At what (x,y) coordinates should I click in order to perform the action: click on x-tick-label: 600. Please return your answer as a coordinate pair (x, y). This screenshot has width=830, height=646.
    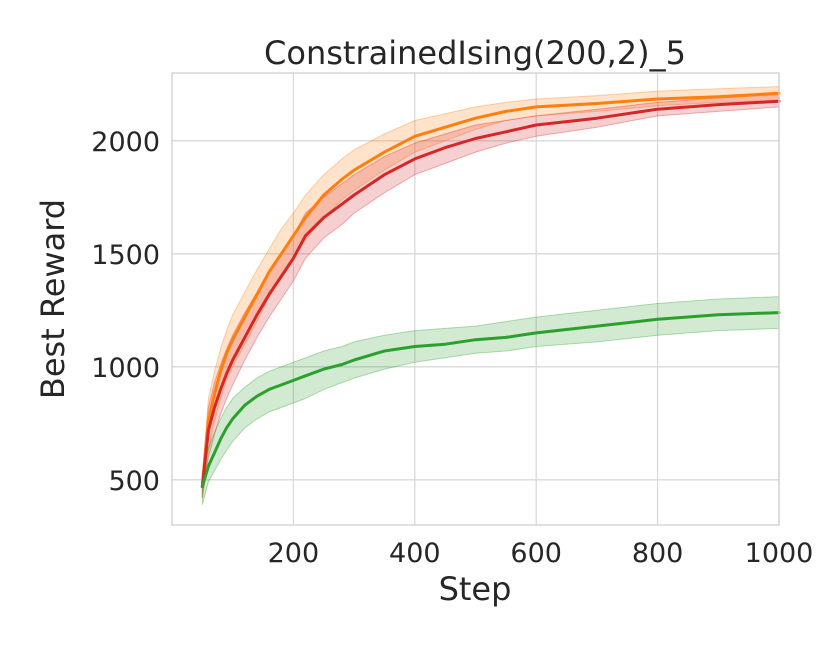
    Looking at the image, I should click on (536, 553).